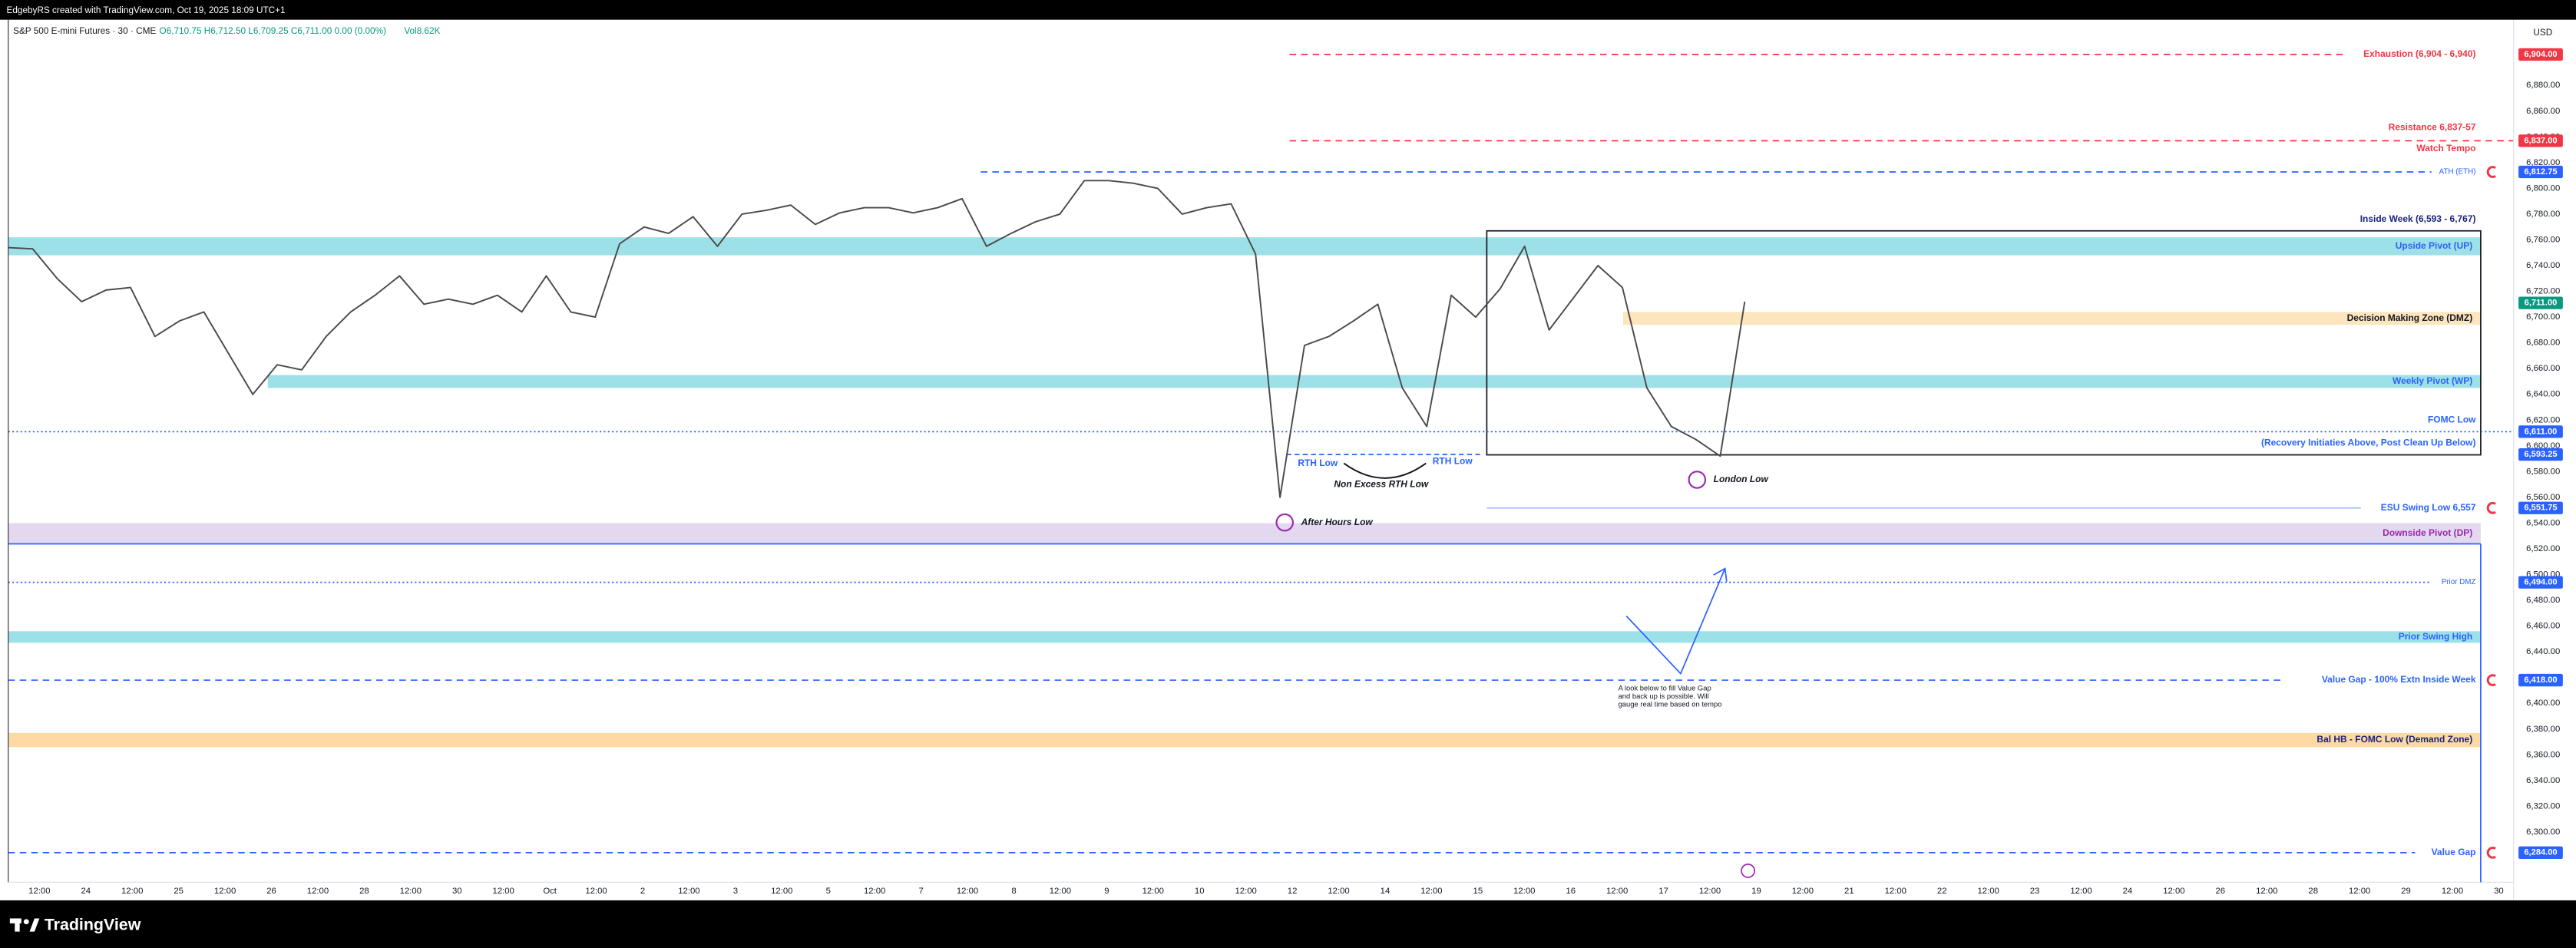 The image size is (2576, 948). I want to click on y-tick-label: 6,580.00, so click(2543, 471).